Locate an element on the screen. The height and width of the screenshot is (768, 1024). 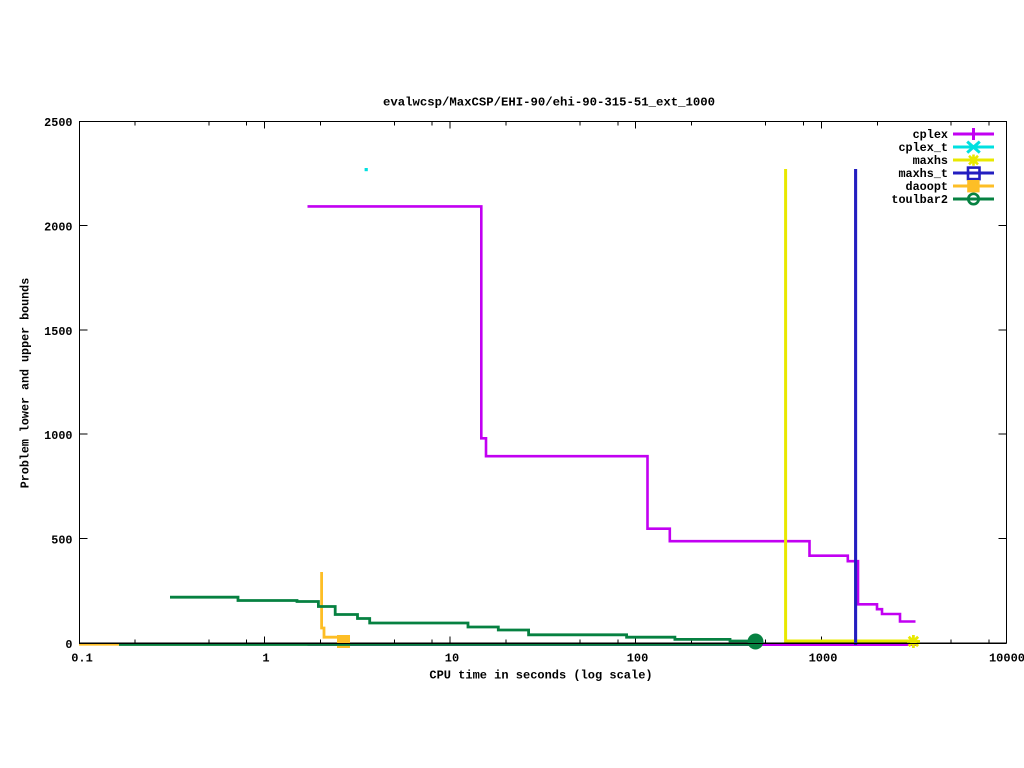
svg-text: 10000 is located at coordinates (1006, 659).